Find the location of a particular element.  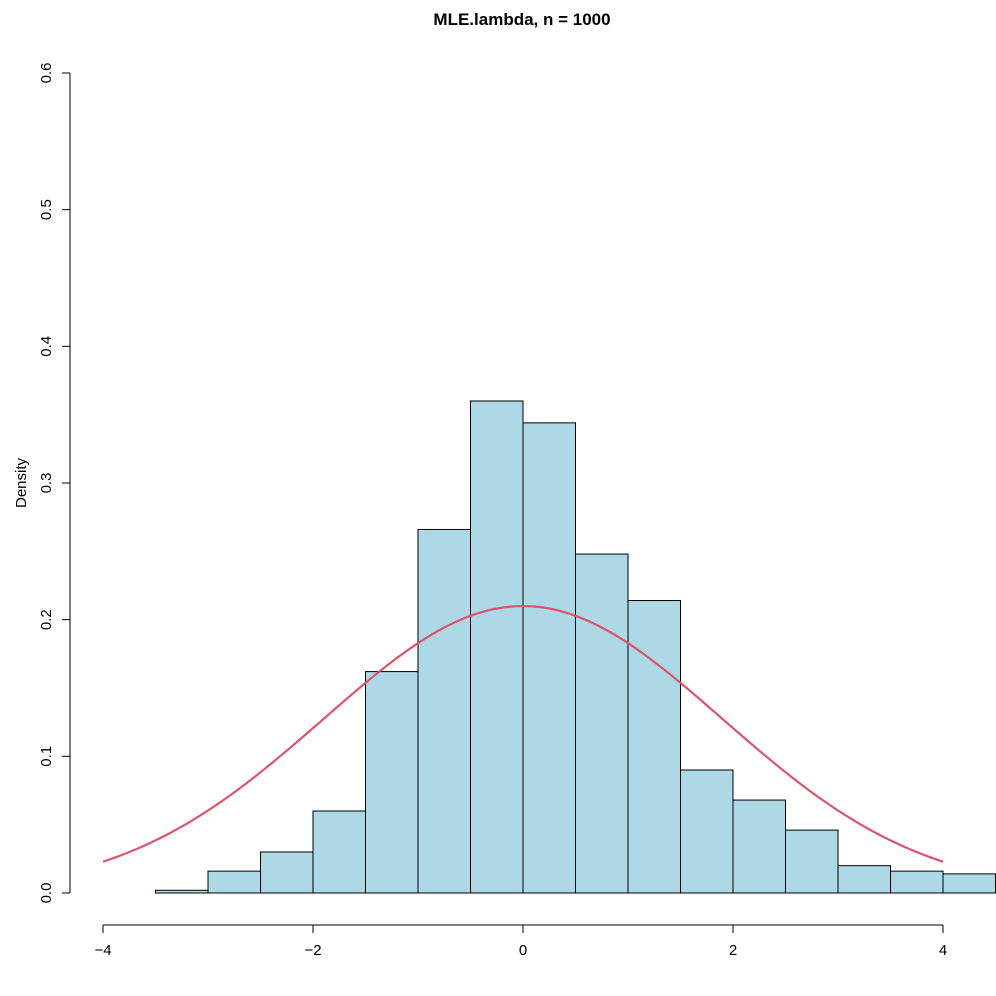

y-tick-label: 0.4 is located at coordinates (46, 346).